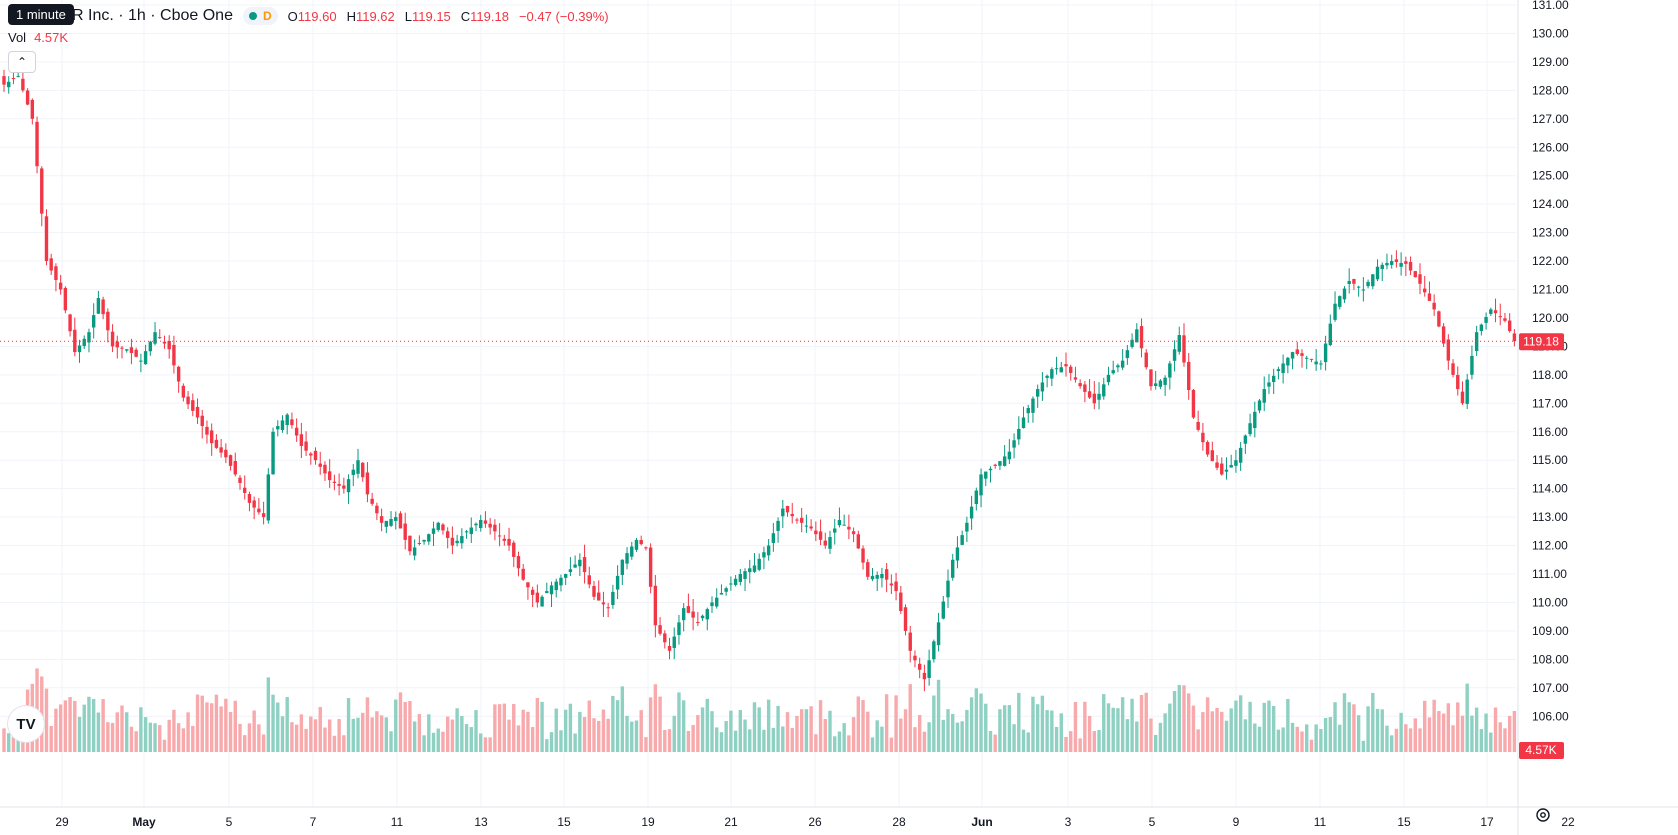  I want to click on last-price-tag, so click(1541, 342).